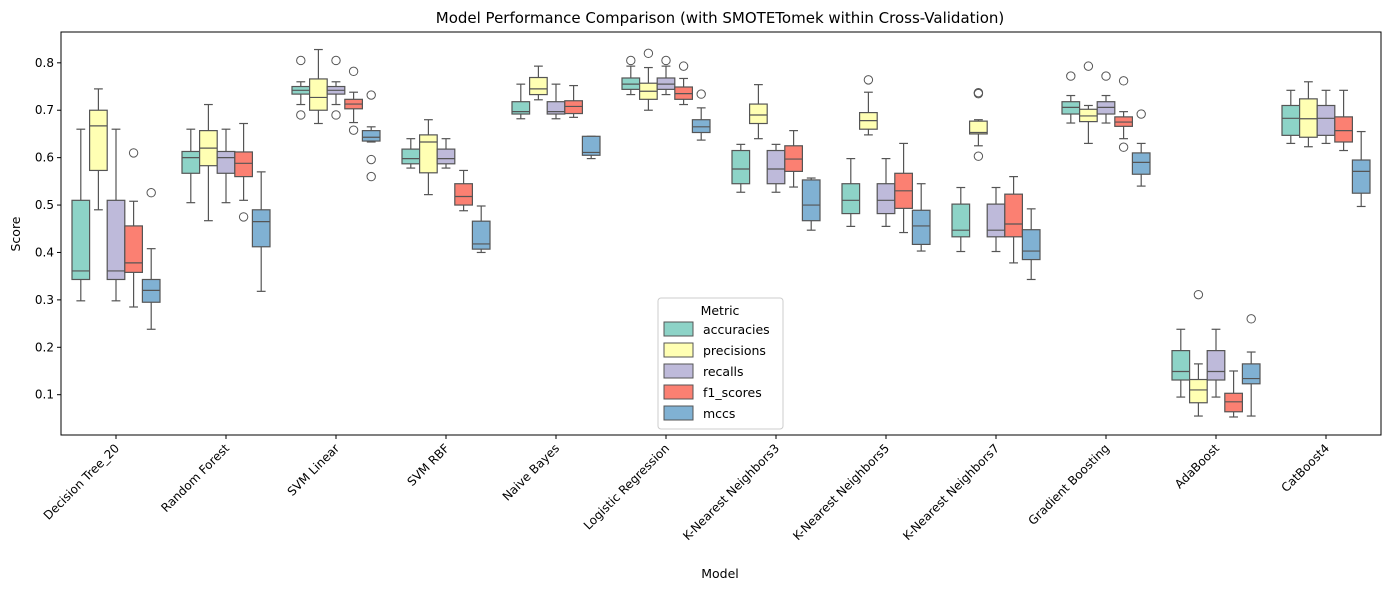 This screenshot has height=590, width=1389. Describe the element at coordinates (678, 329) in the screenshot. I see `legend-swatch-accuracies` at that location.